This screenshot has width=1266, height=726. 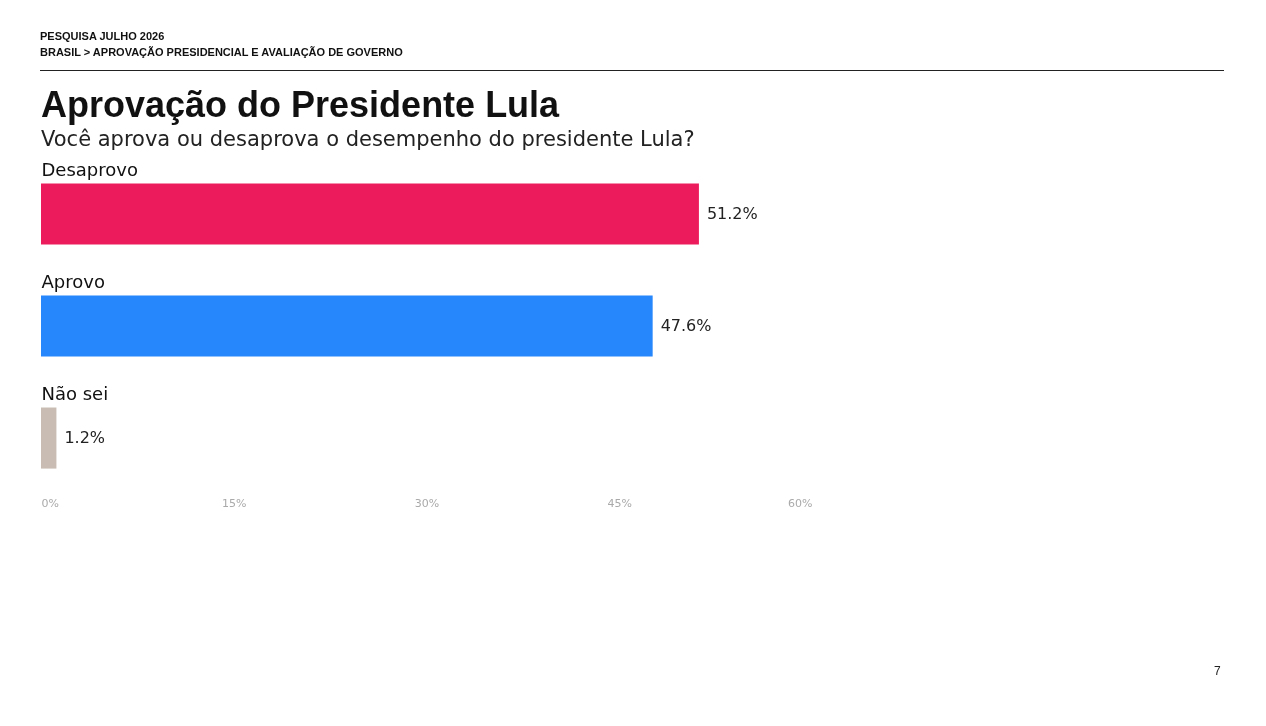 I want to click on y-tick-label: Aprovo, so click(x=73, y=281).